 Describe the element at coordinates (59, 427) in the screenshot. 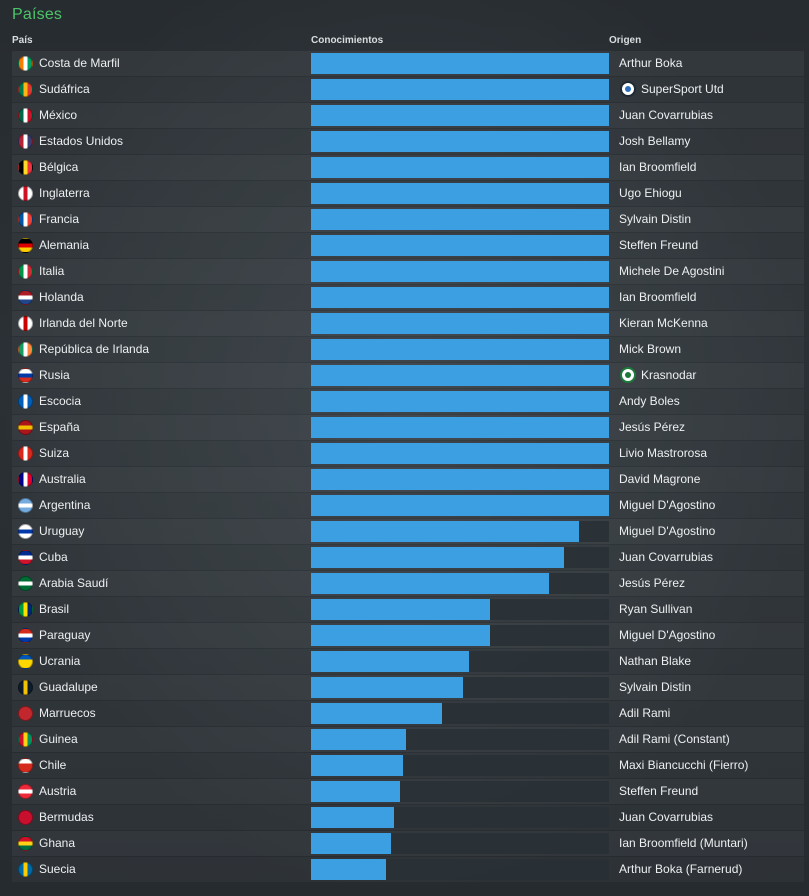

I see `country-name: España` at that location.